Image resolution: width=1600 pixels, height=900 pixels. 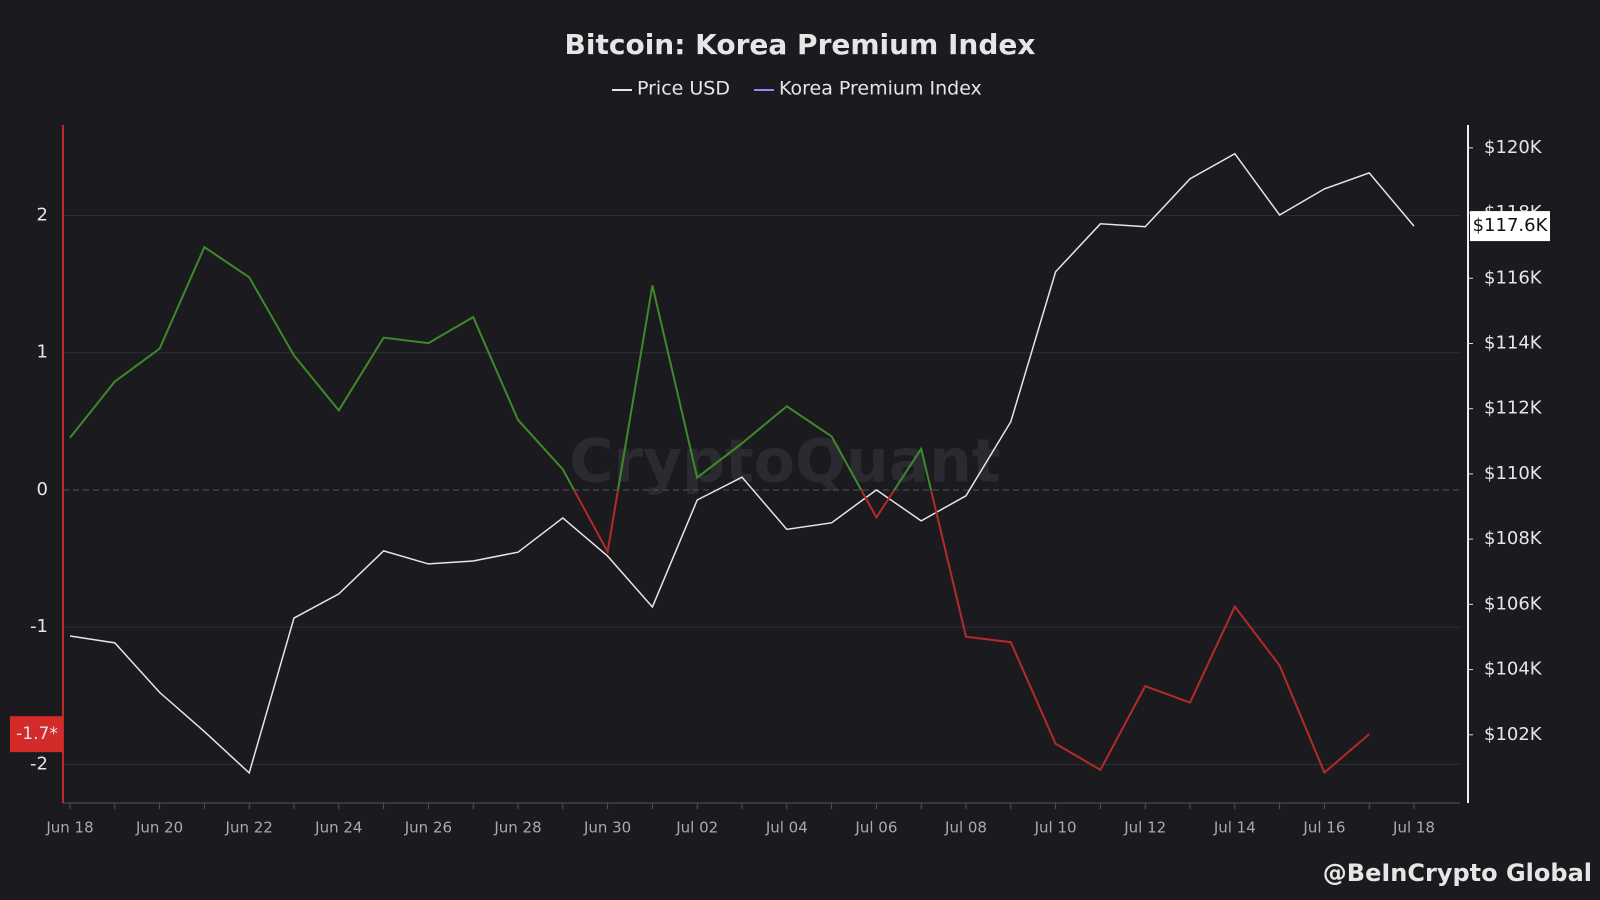 I want to click on y2-tick-label: $108K, so click(x=1513, y=538).